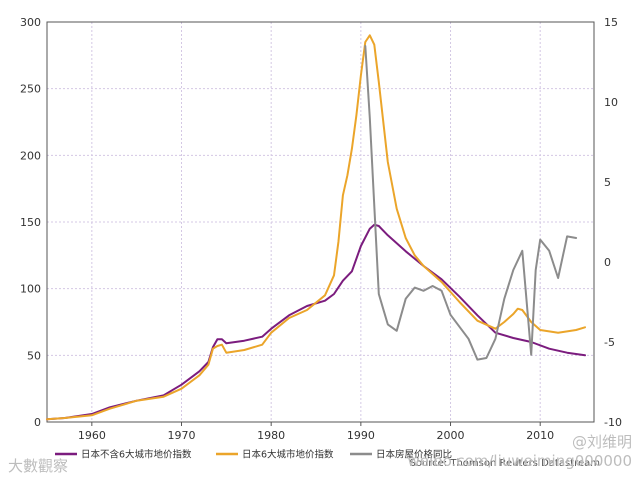 The image size is (640, 481). I want to click on x-tick-label: 1960, so click(92, 435).